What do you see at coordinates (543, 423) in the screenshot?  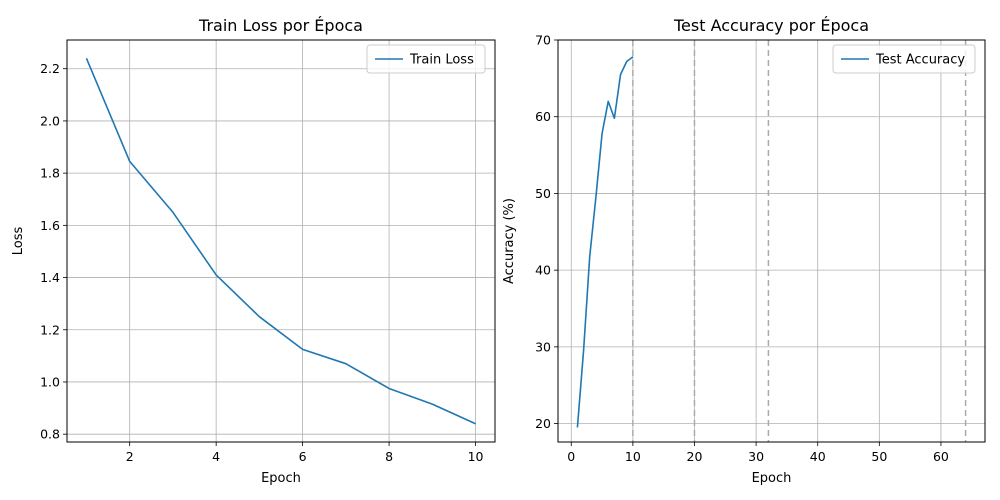 I see `y-tick-label: 20` at bounding box center [543, 423].